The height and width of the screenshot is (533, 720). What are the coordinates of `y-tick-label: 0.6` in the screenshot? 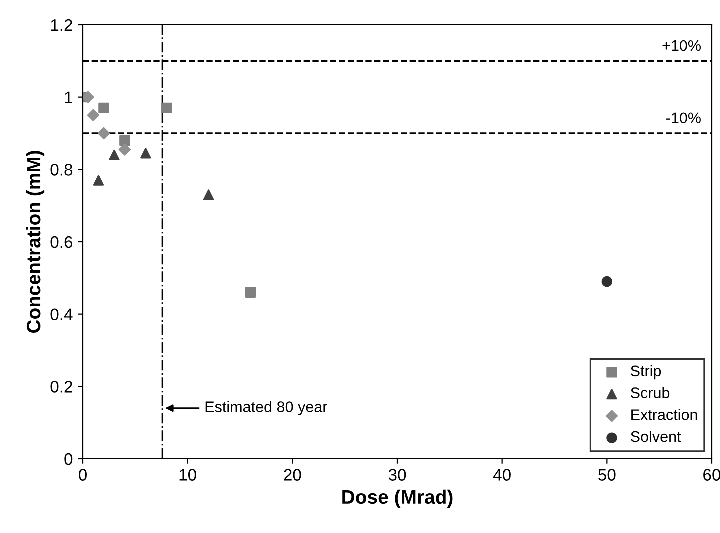 It's located at (61, 242).